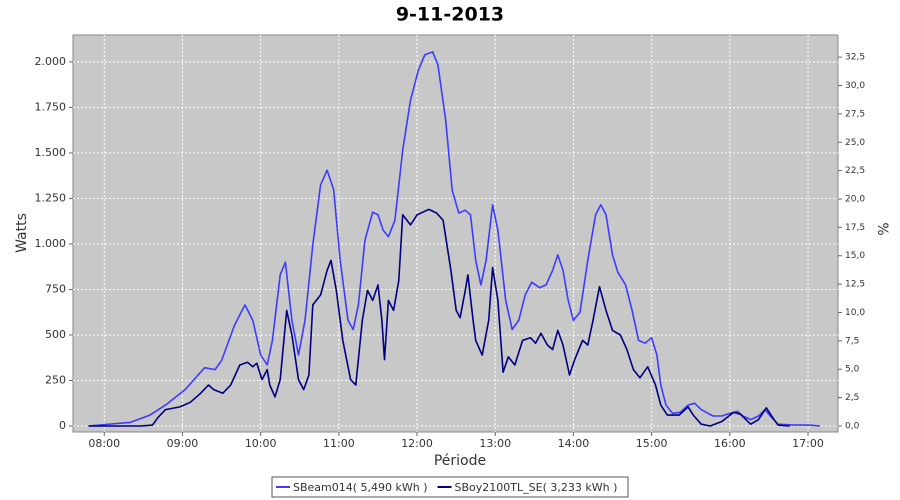  Describe the element at coordinates (855, 199) in the screenshot. I see `y2-tick-label: 20,0` at that location.